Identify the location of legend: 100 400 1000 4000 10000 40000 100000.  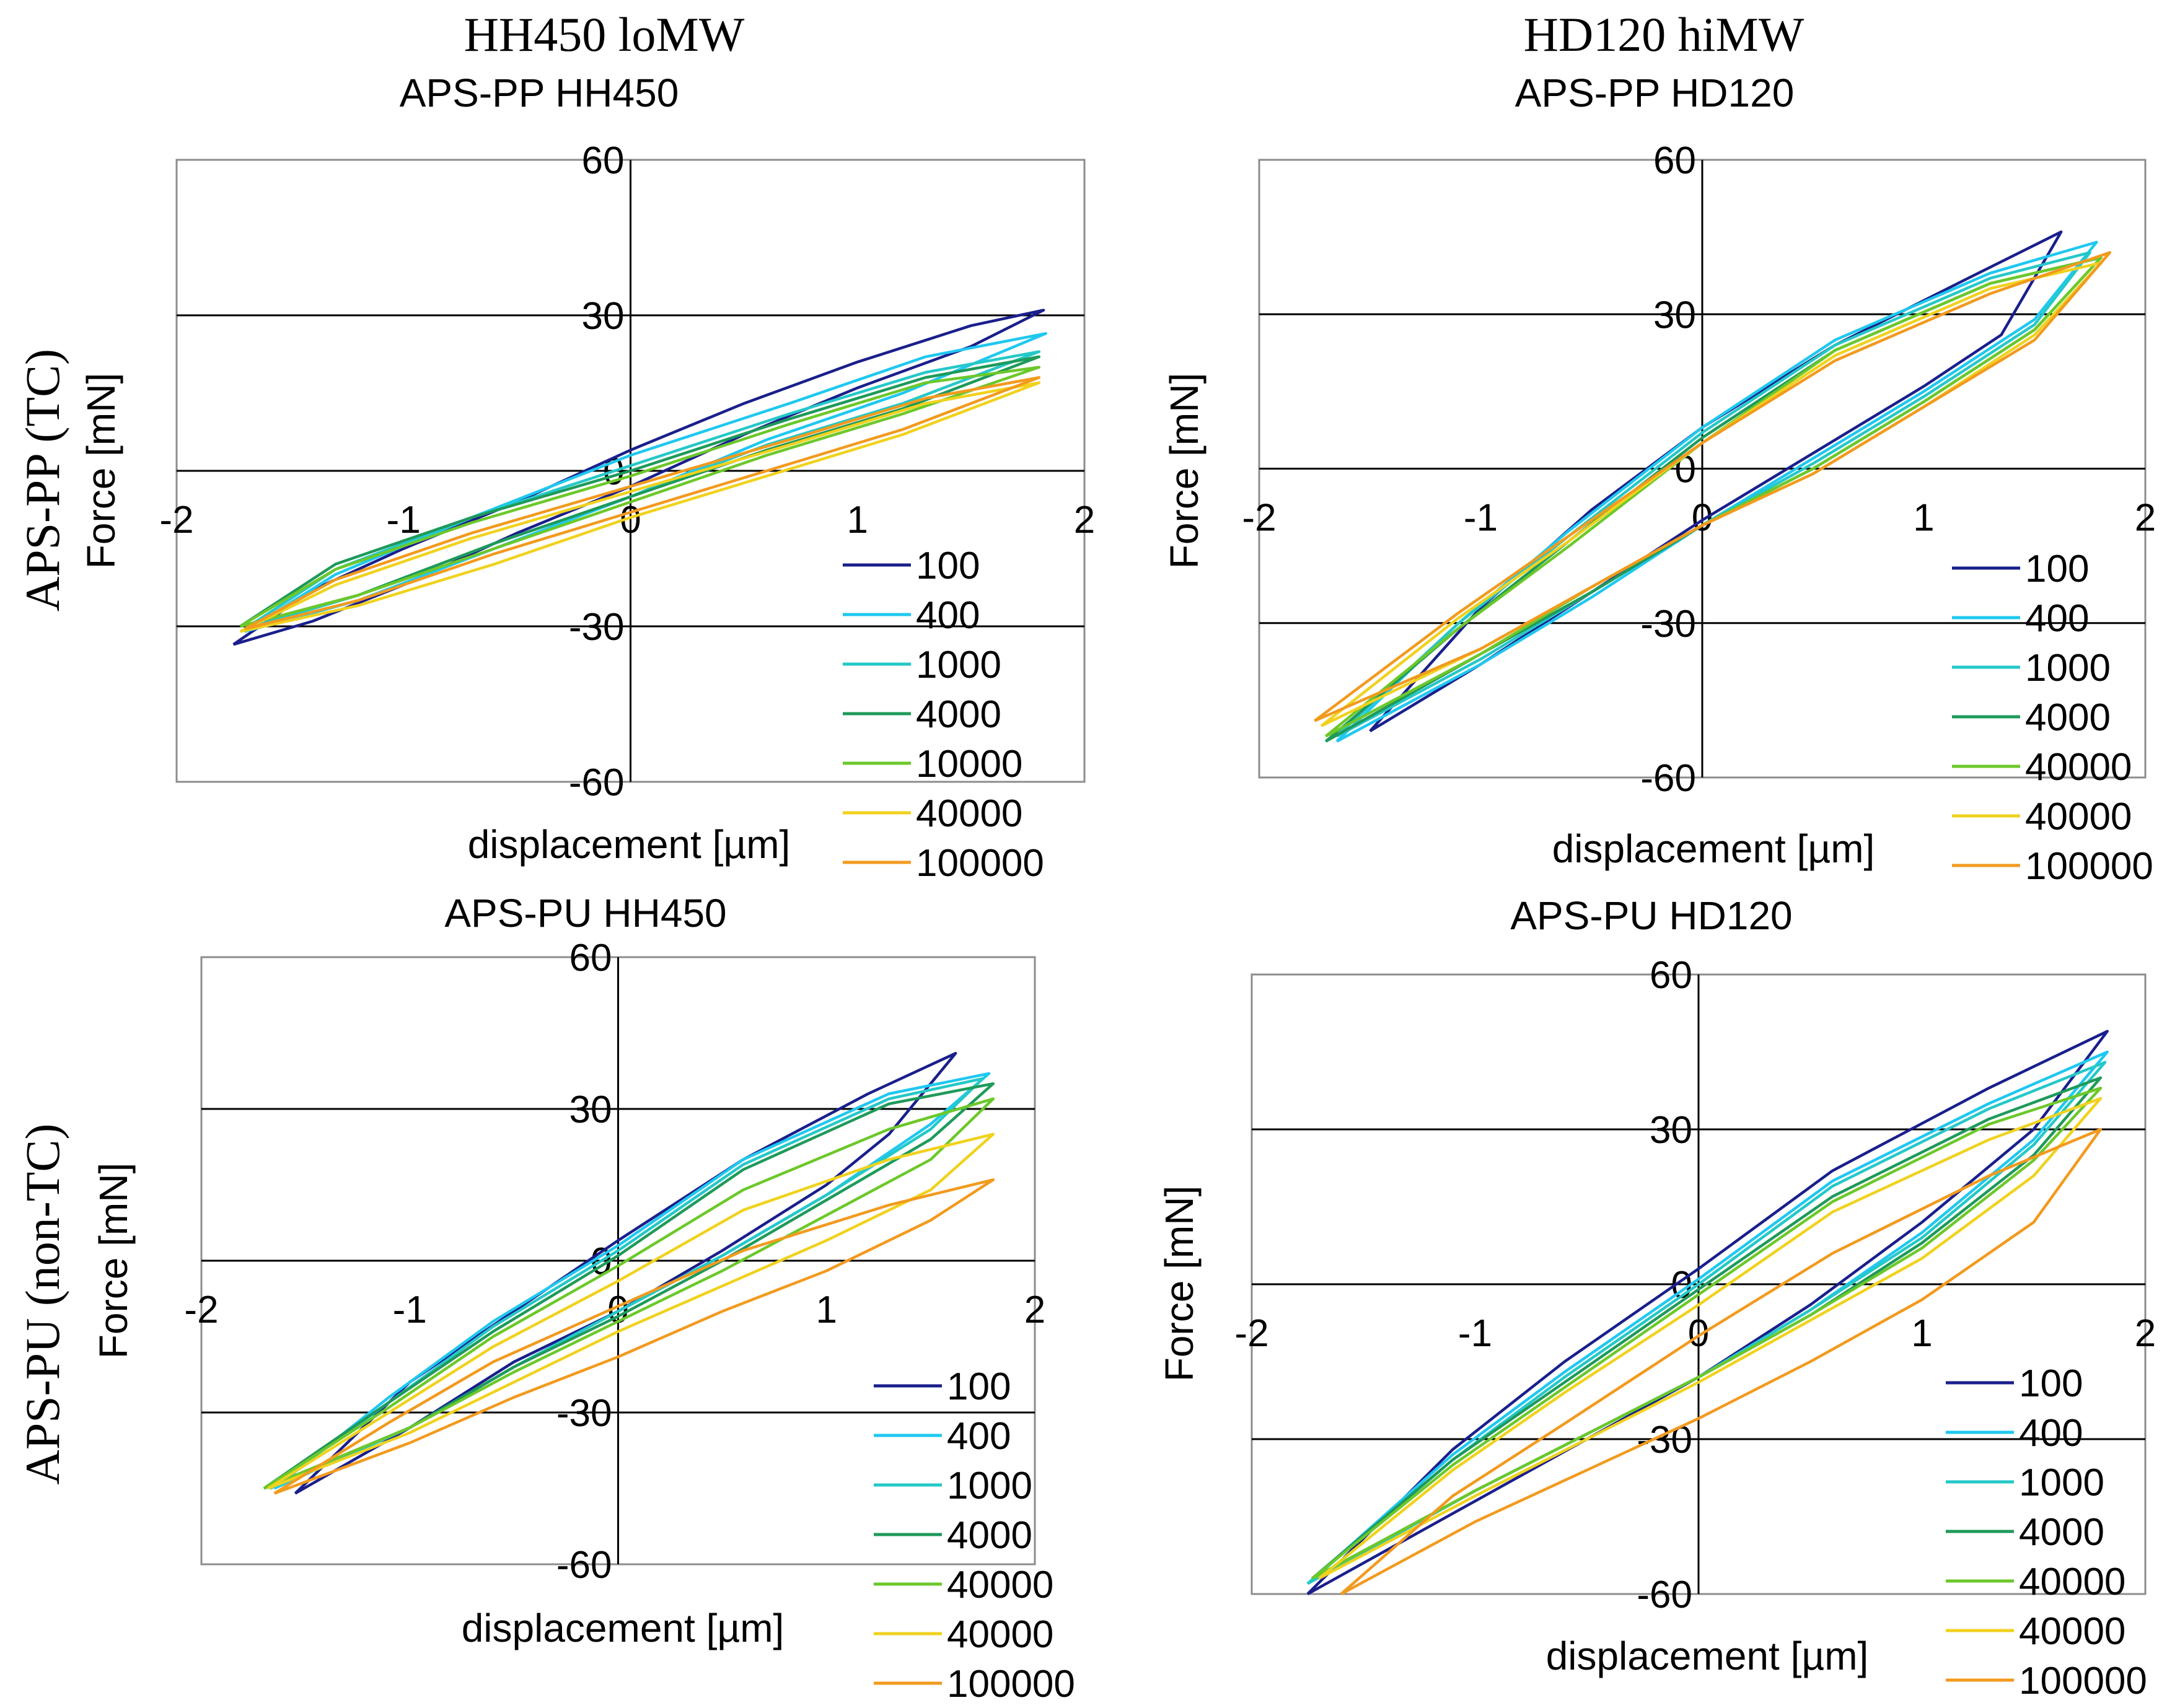
(944, 715).